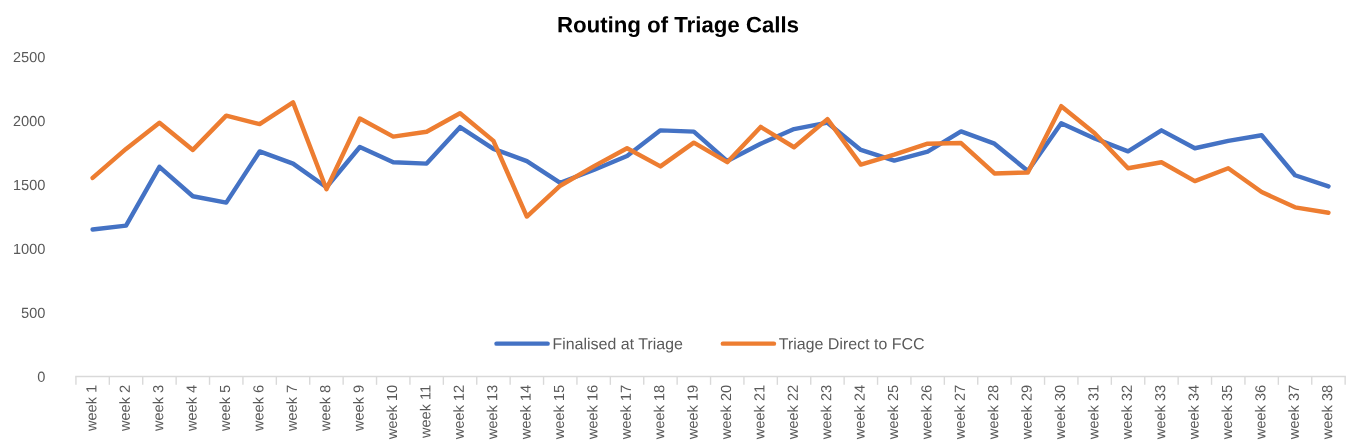  I want to click on x-tick-label: week 25, so click(893, 412).